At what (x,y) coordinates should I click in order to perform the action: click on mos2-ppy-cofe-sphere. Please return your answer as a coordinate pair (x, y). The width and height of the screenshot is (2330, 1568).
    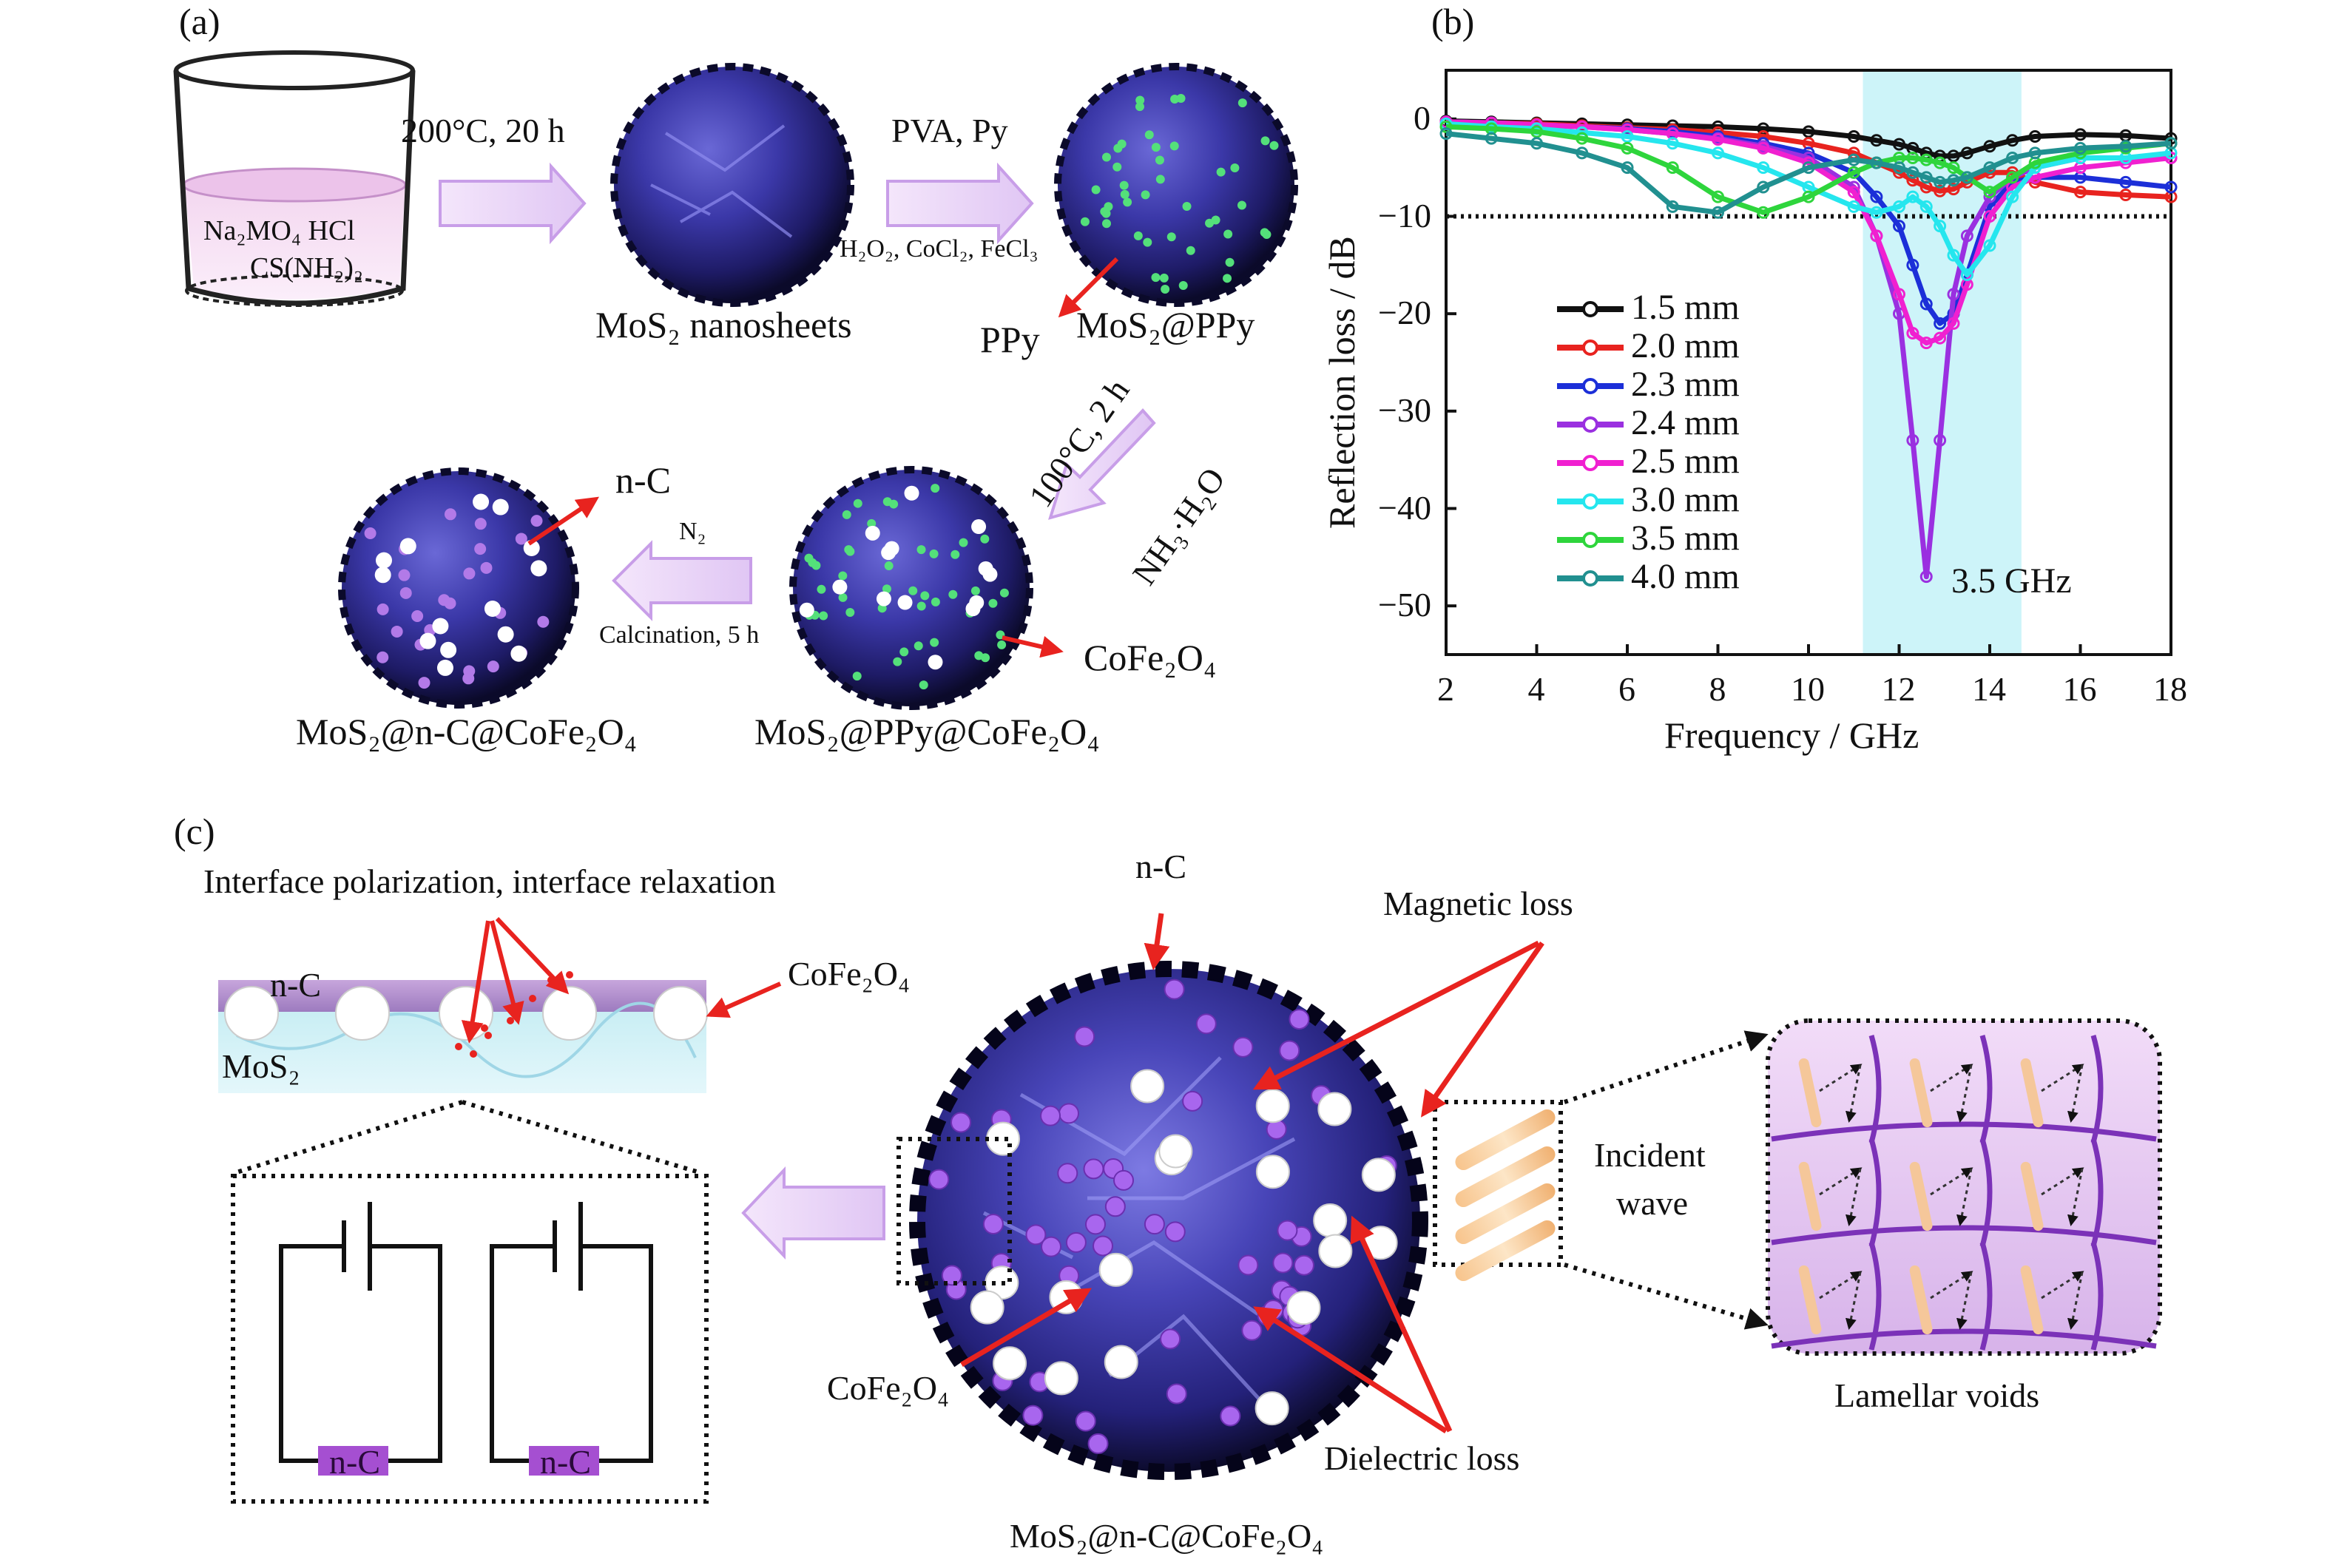
    Looking at the image, I should click on (911, 588).